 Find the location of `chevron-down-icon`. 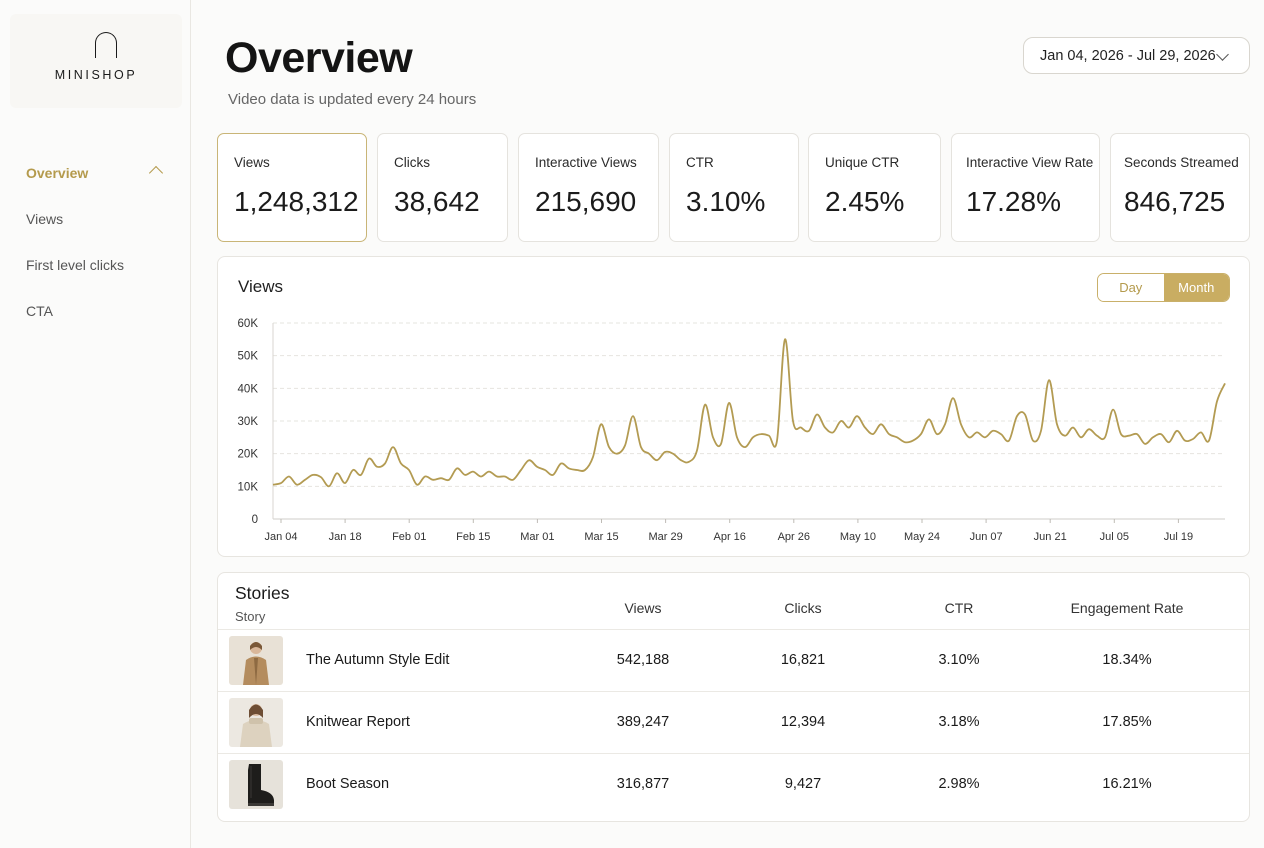

chevron-down-icon is located at coordinates (1222, 54).